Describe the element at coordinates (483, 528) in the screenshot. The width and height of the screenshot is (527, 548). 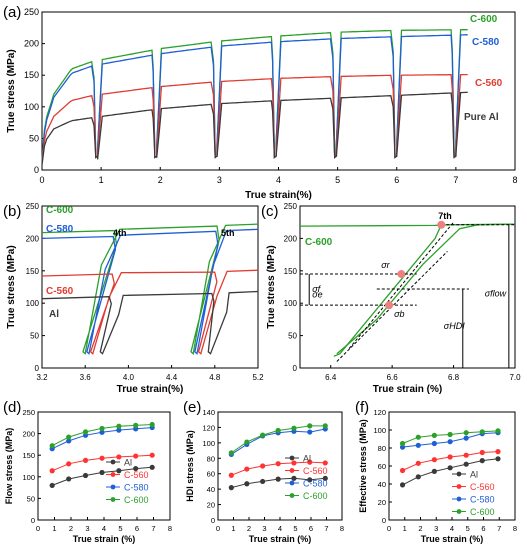
I see `x-tick-label: 6` at that location.